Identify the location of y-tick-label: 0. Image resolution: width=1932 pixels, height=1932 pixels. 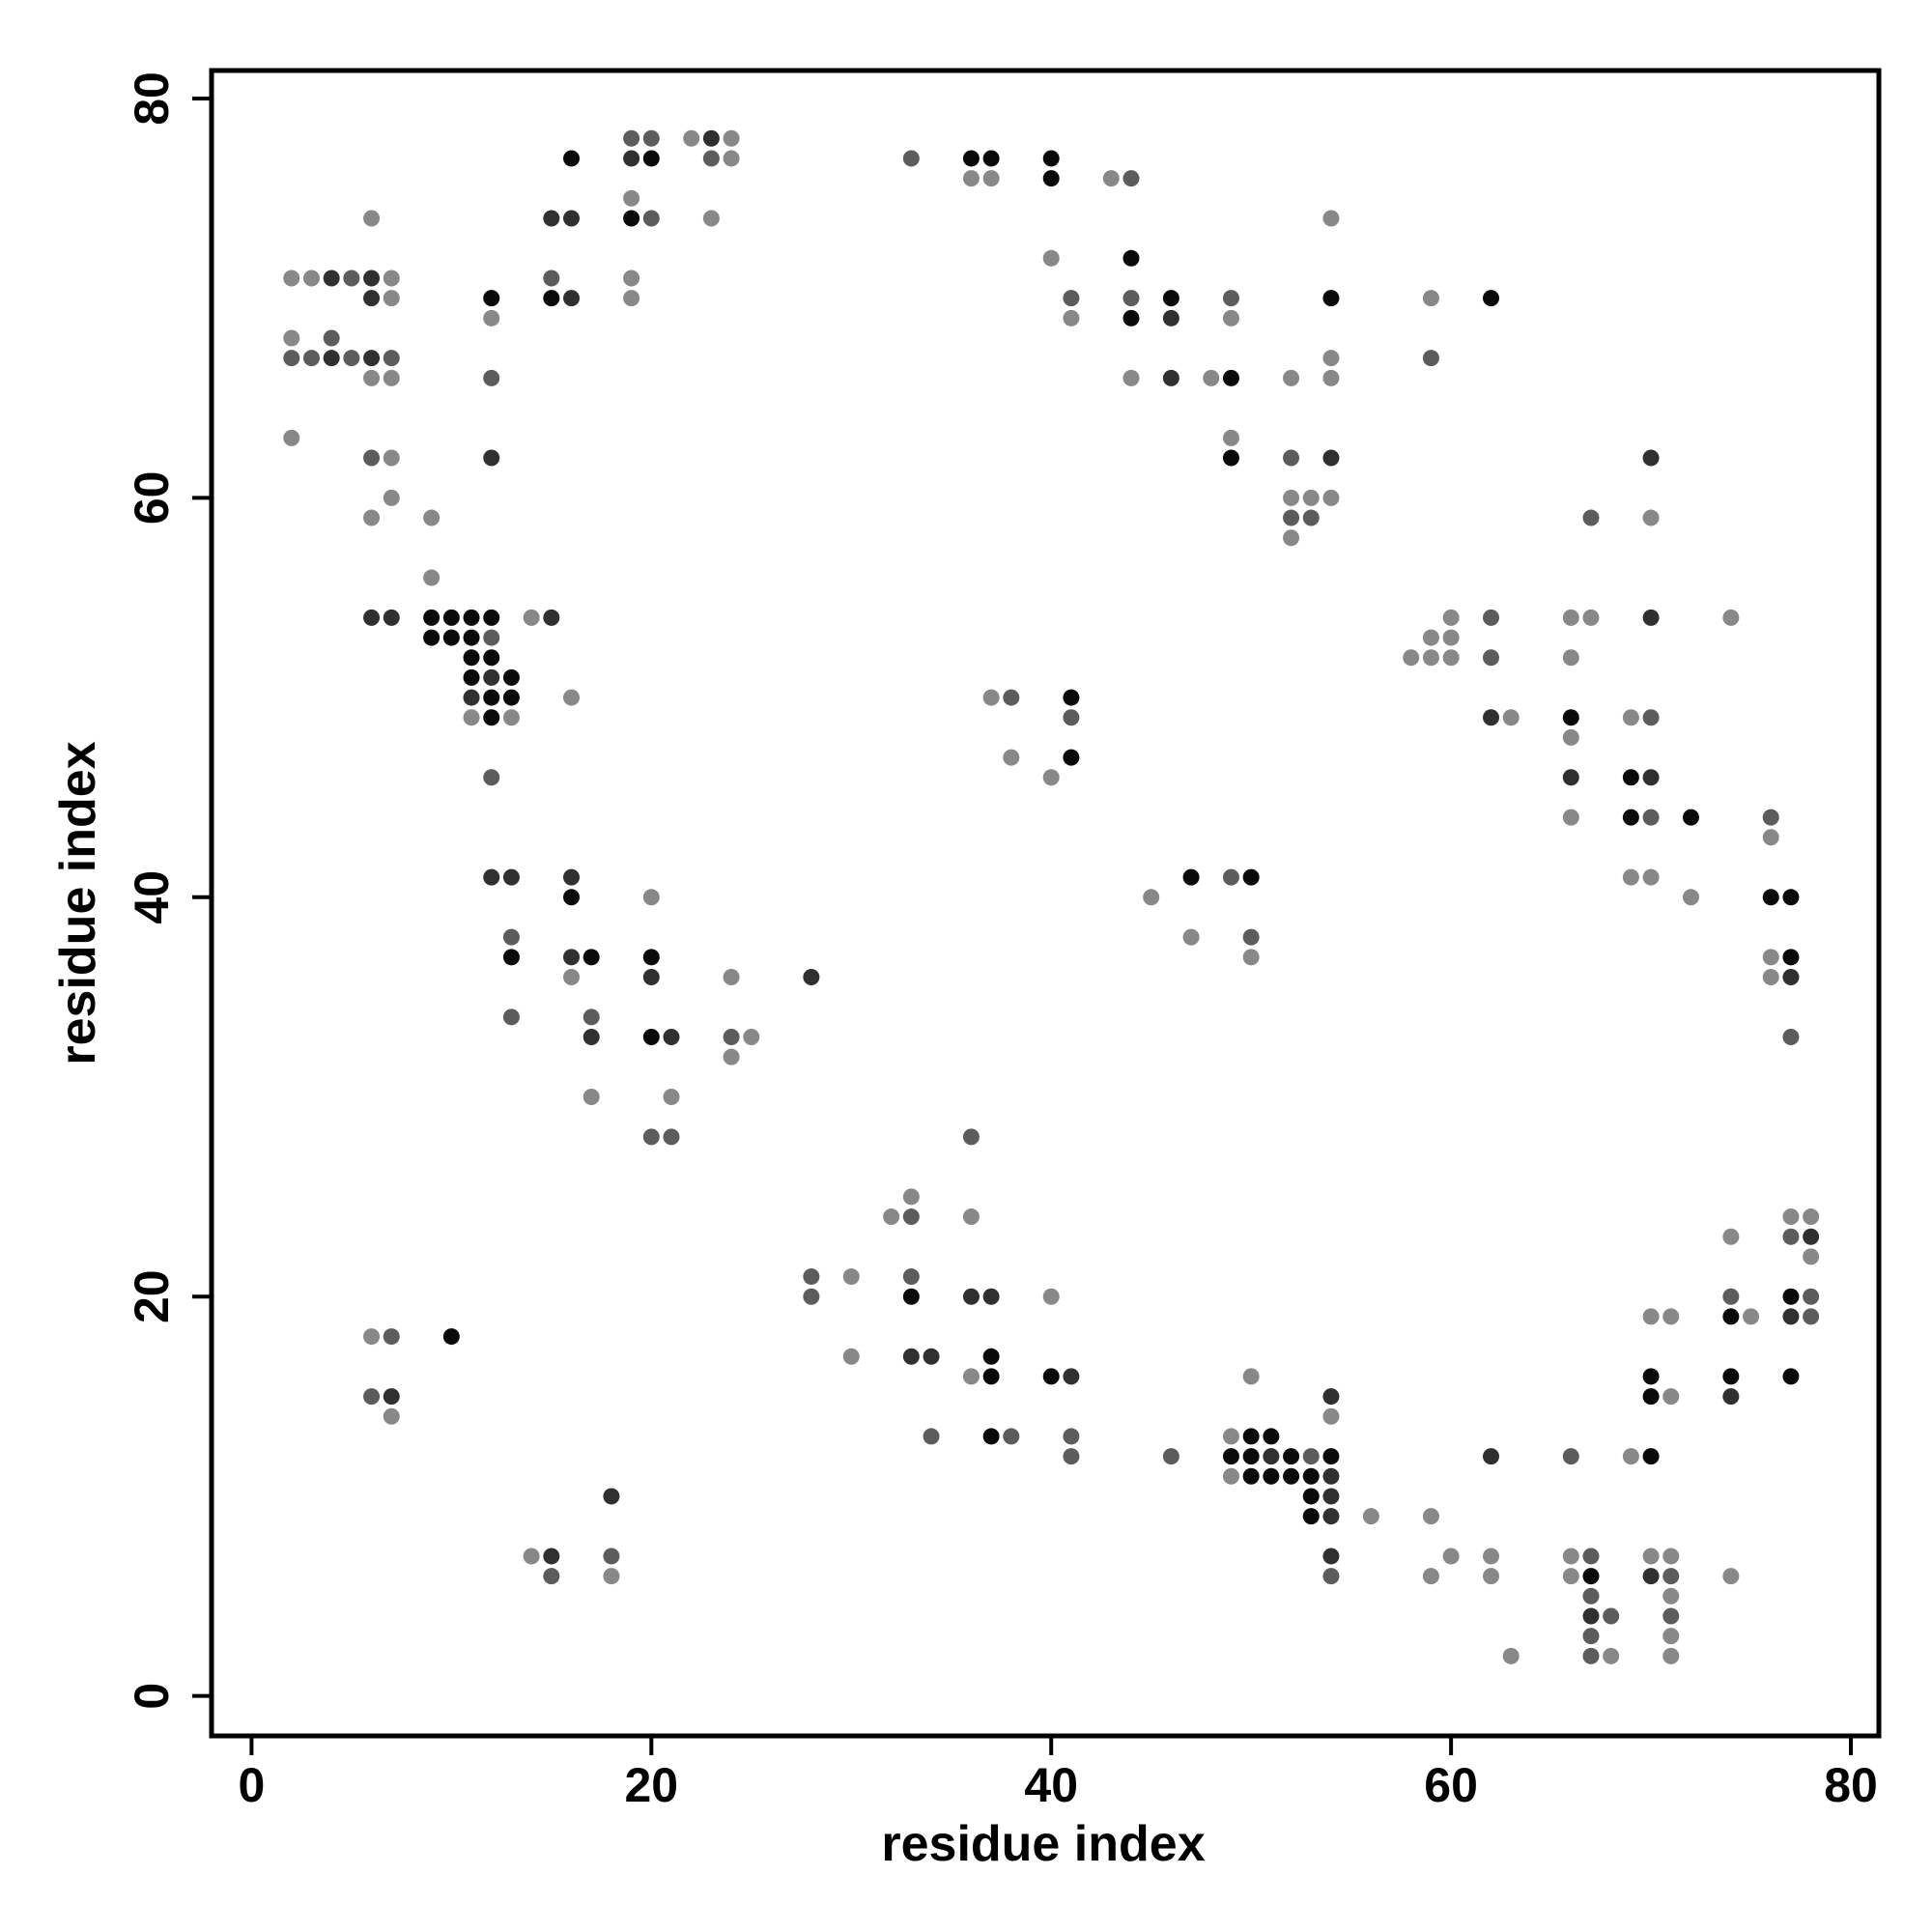
(152, 1696).